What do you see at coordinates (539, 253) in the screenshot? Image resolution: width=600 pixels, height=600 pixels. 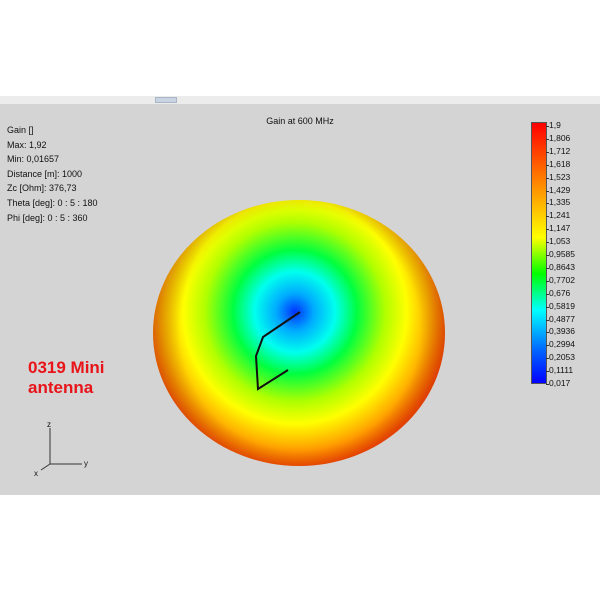 I see `colorbar` at bounding box center [539, 253].